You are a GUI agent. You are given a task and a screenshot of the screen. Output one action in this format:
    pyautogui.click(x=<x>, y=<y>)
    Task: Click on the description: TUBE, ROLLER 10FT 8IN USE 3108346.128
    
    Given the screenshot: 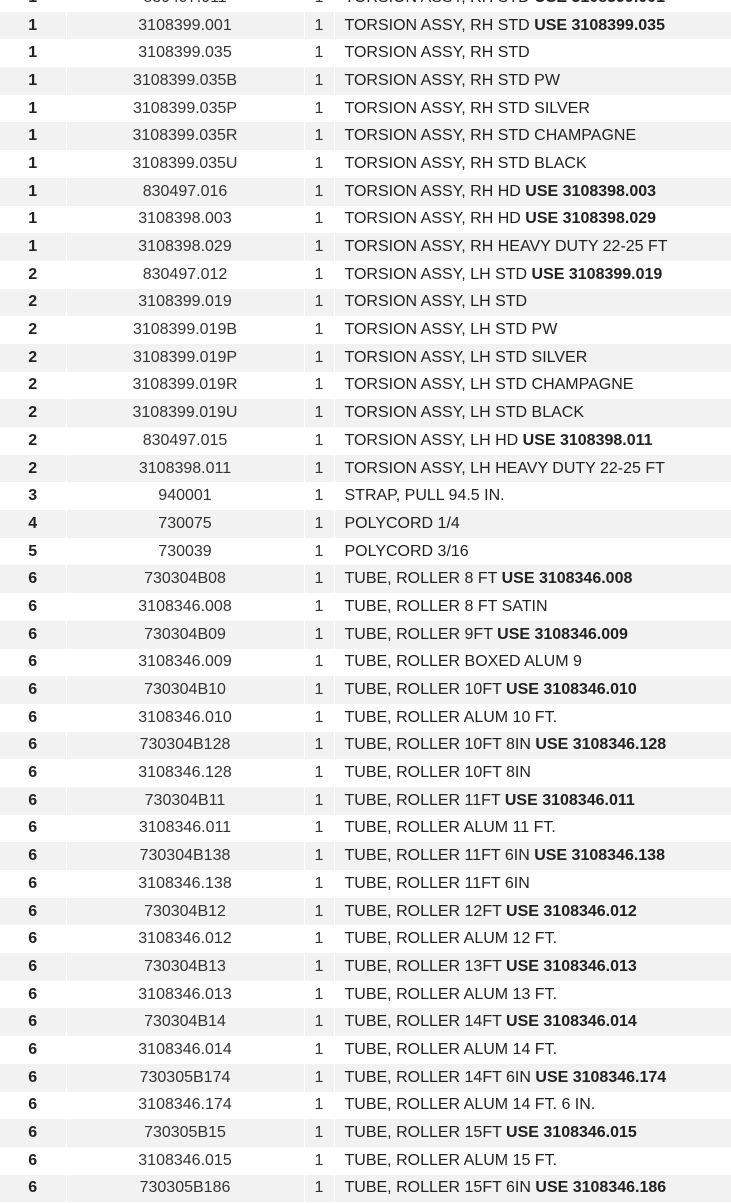 What is the action you would take?
    pyautogui.click(x=532, y=745)
    